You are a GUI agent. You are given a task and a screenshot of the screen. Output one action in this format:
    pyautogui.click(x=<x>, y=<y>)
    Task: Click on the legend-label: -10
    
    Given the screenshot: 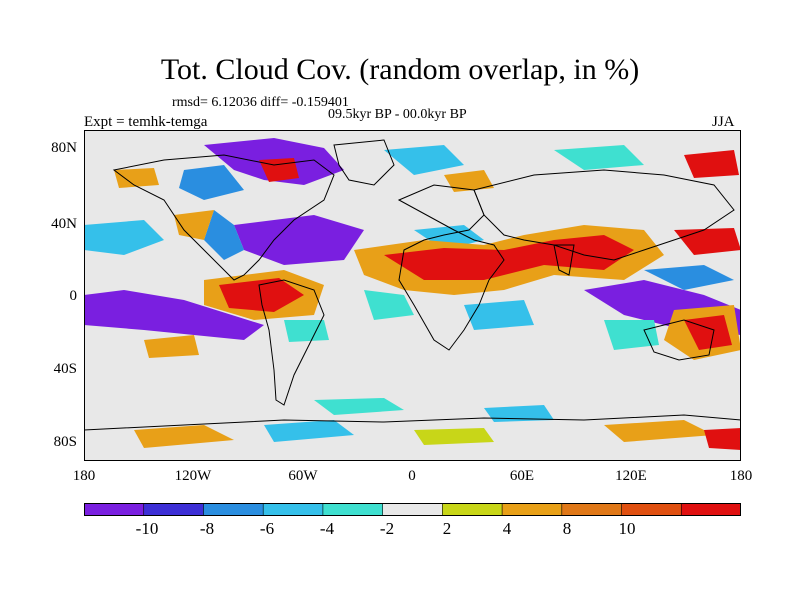 What is the action you would take?
    pyautogui.click(x=147, y=528)
    